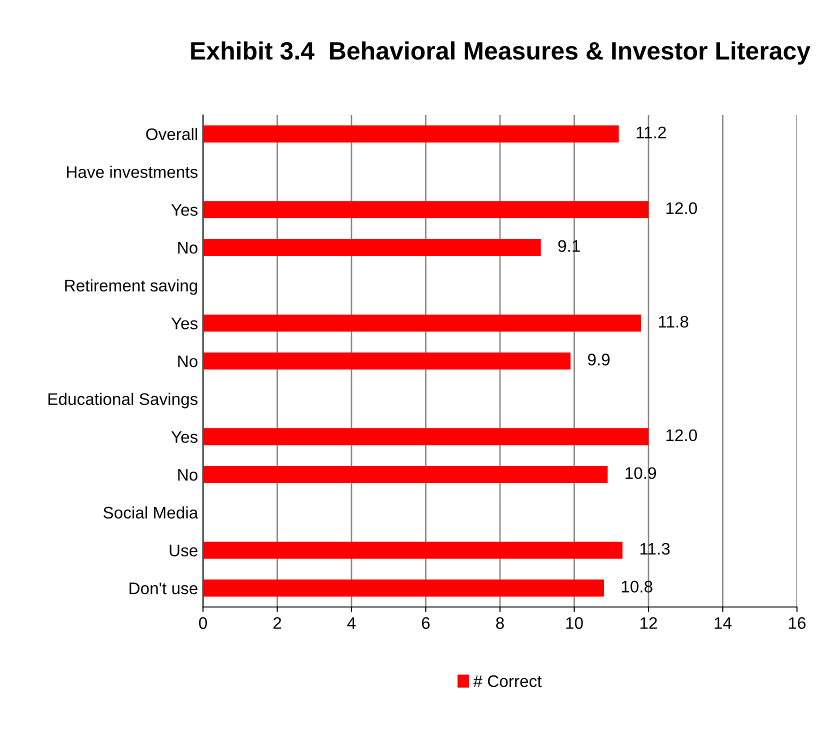 This screenshot has height=744, width=824. Describe the element at coordinates (673, 322) in the screenshot. I see `data-label: 11.8` at that location.